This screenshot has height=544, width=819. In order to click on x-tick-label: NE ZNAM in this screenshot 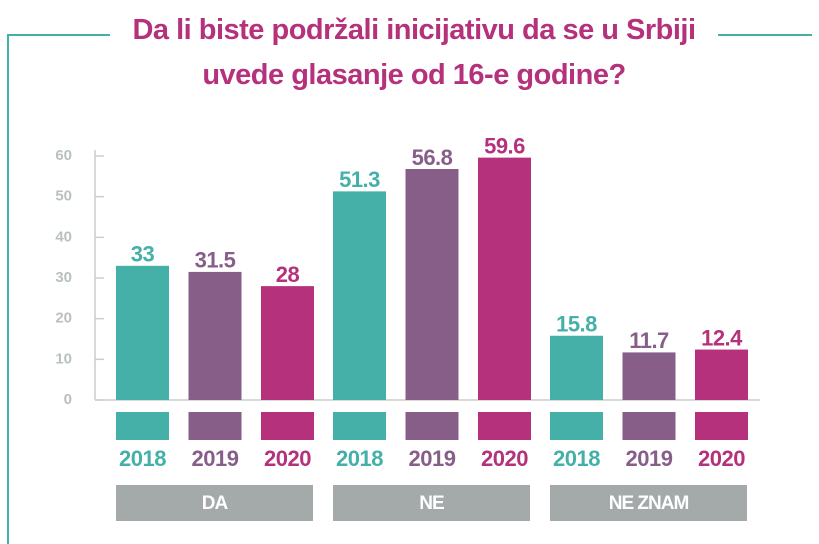, I will do `click(649, 503)`.